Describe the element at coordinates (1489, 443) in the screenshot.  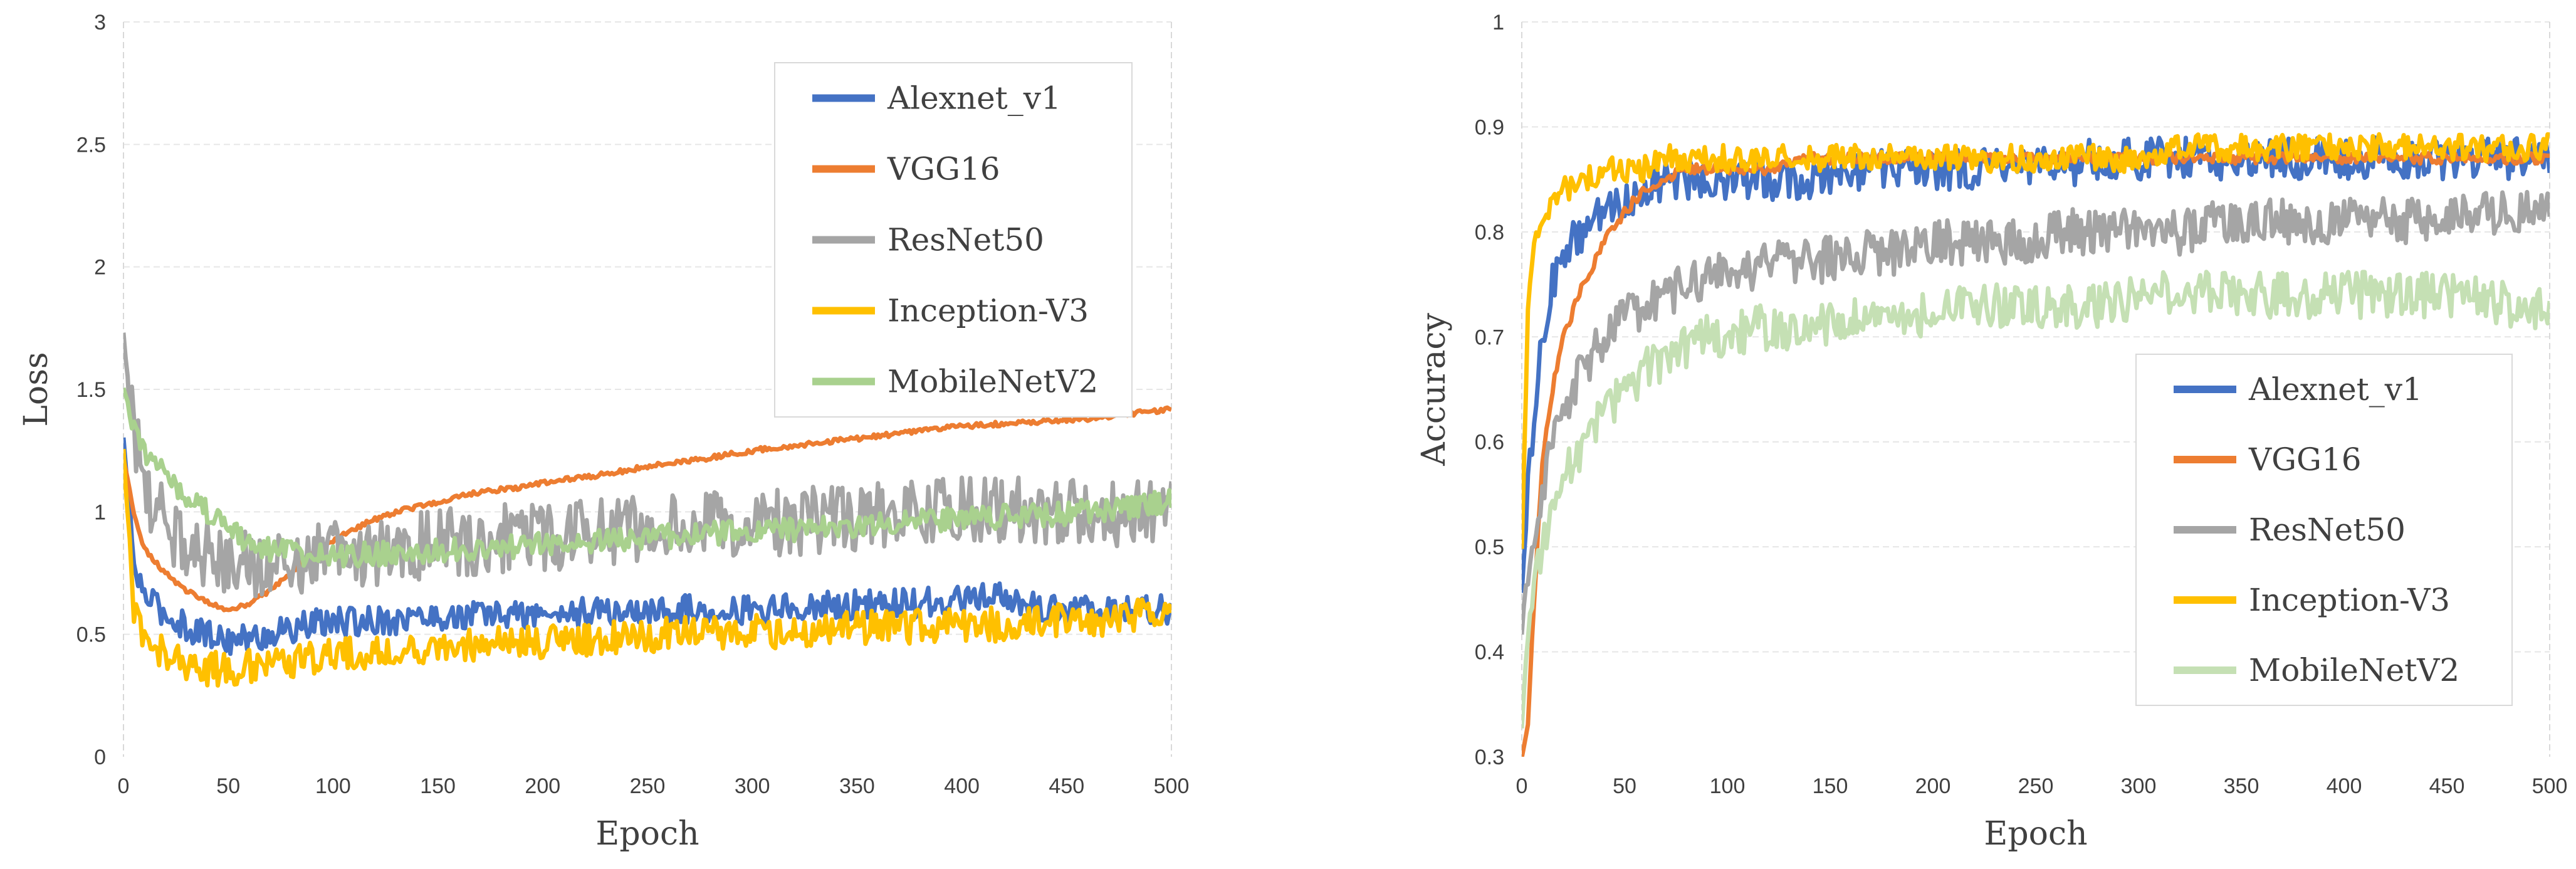
I see `y-tick-label: 0.6` at that location.